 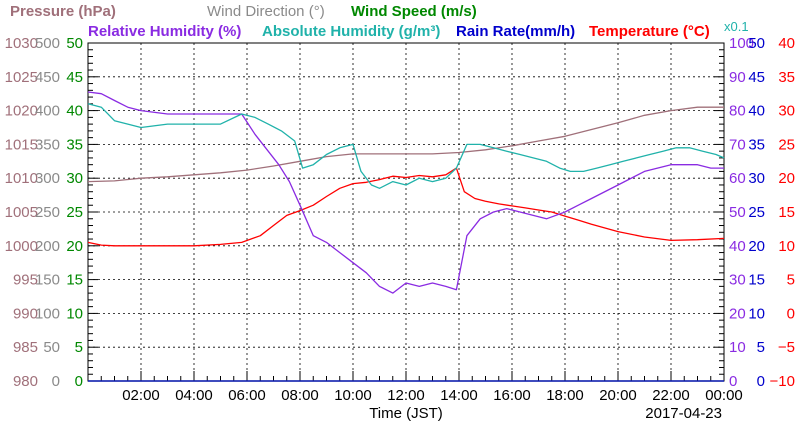 What do you see at coordinates (459, 395) in the screenshot?
I see `x-tick-label: 14:00` at bounding box center [459, 395].